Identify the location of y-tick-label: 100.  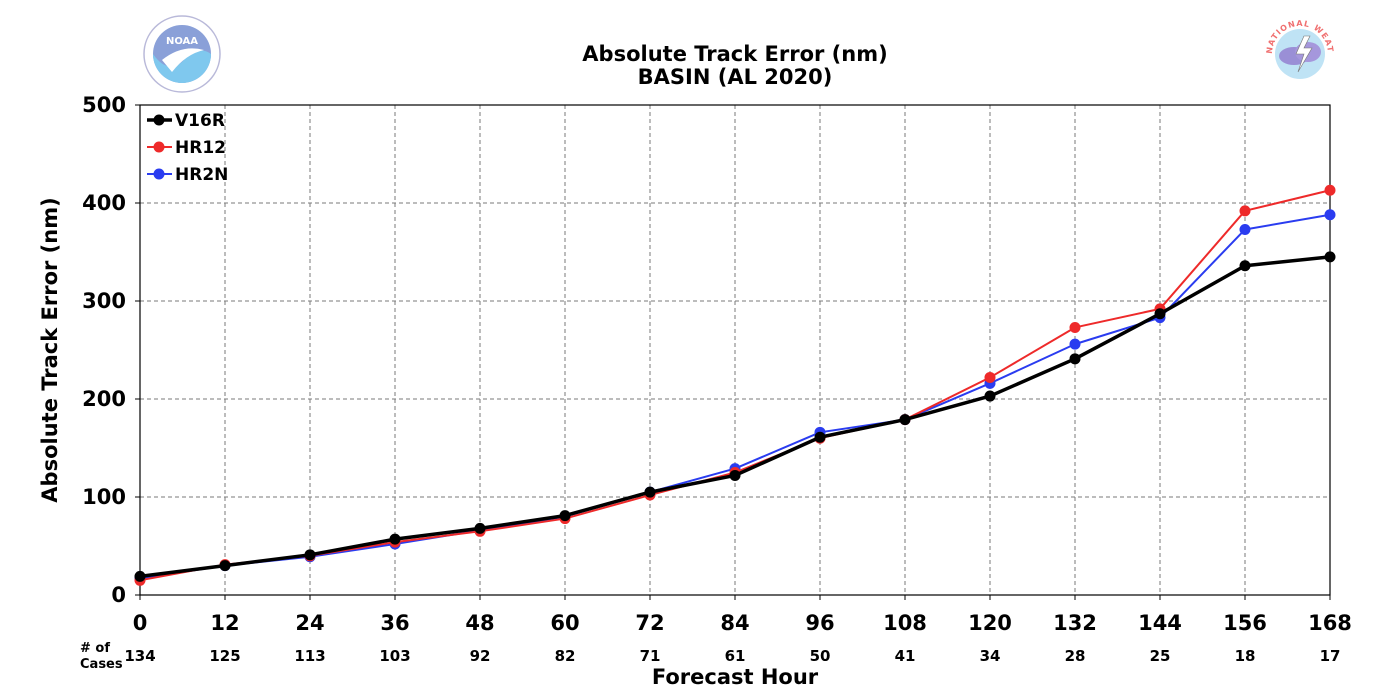
(104, 497).